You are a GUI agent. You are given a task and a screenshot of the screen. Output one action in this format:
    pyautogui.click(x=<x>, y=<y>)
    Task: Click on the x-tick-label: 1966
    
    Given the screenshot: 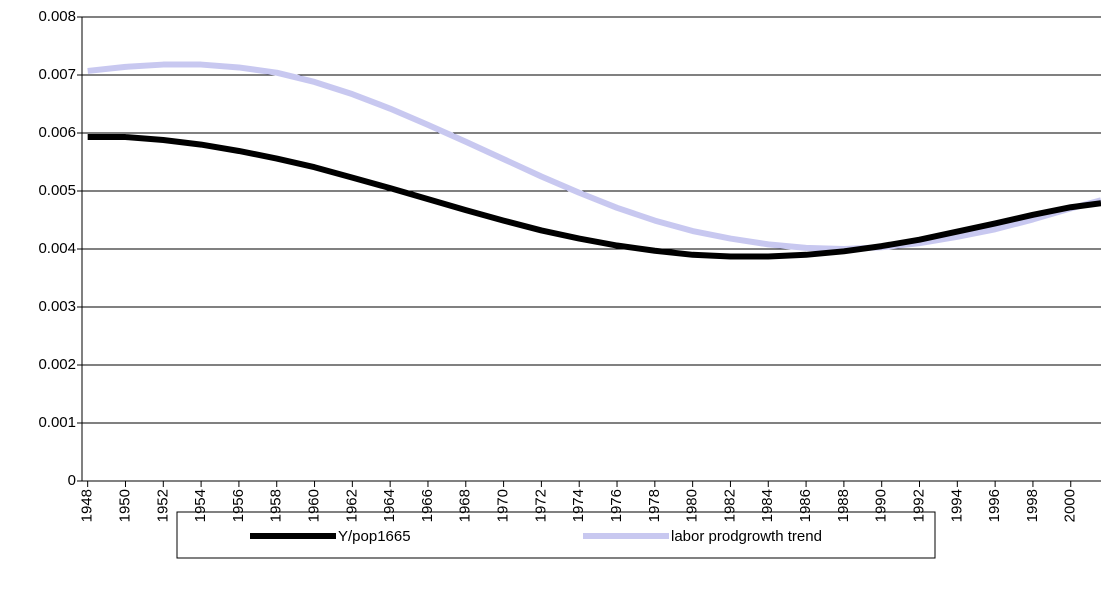 What is the action you would take?
    pyautogui.click(x=427, y=505)
    